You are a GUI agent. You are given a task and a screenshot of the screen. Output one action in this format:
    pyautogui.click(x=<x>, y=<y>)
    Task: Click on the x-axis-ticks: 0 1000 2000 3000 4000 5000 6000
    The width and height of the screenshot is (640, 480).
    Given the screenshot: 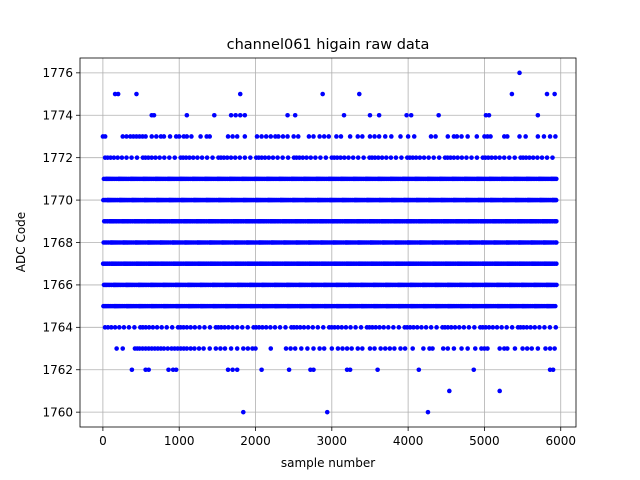 What is the action you would take?
    pyautogui.click(x=337, y=437)
    